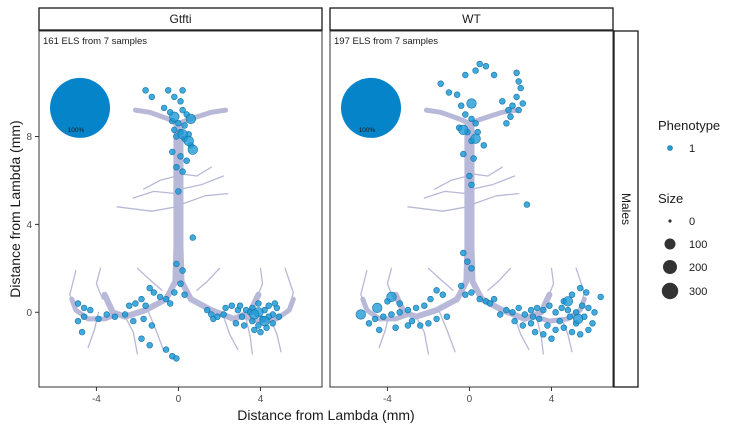  What do you see at coordinates (626, 209) in the screenshot?
I see `row-strip` at bounding box center [626, 209].